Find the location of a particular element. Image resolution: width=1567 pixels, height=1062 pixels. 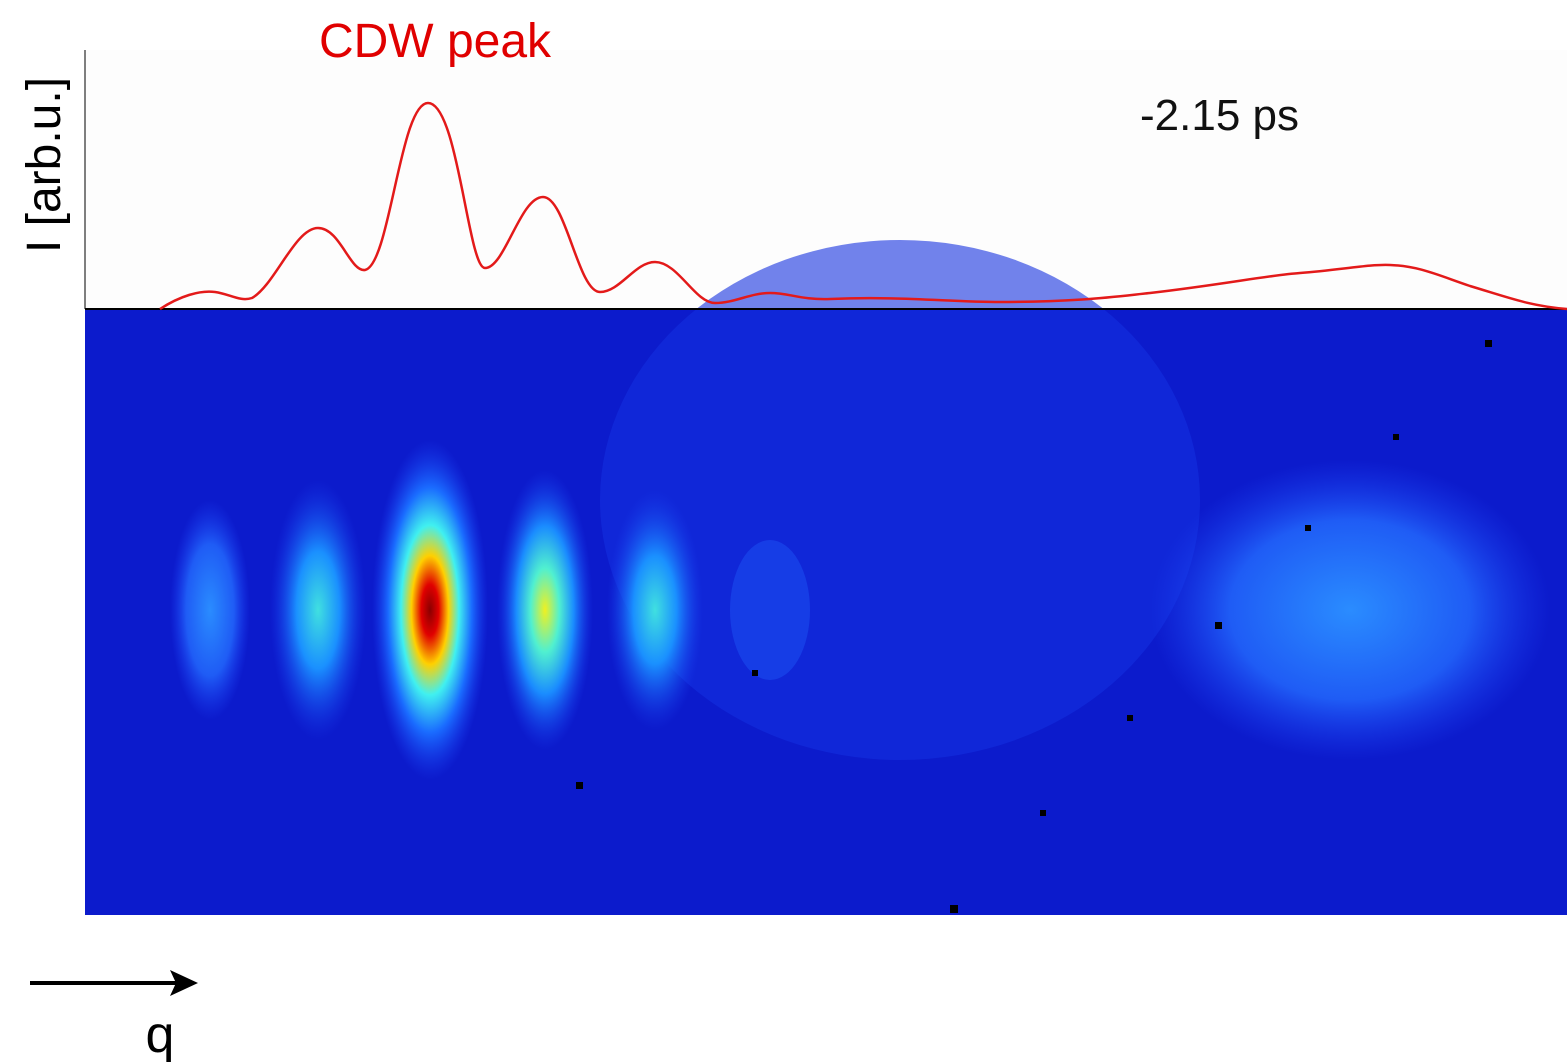

cdw-peak is located at coordinates (430, 610).